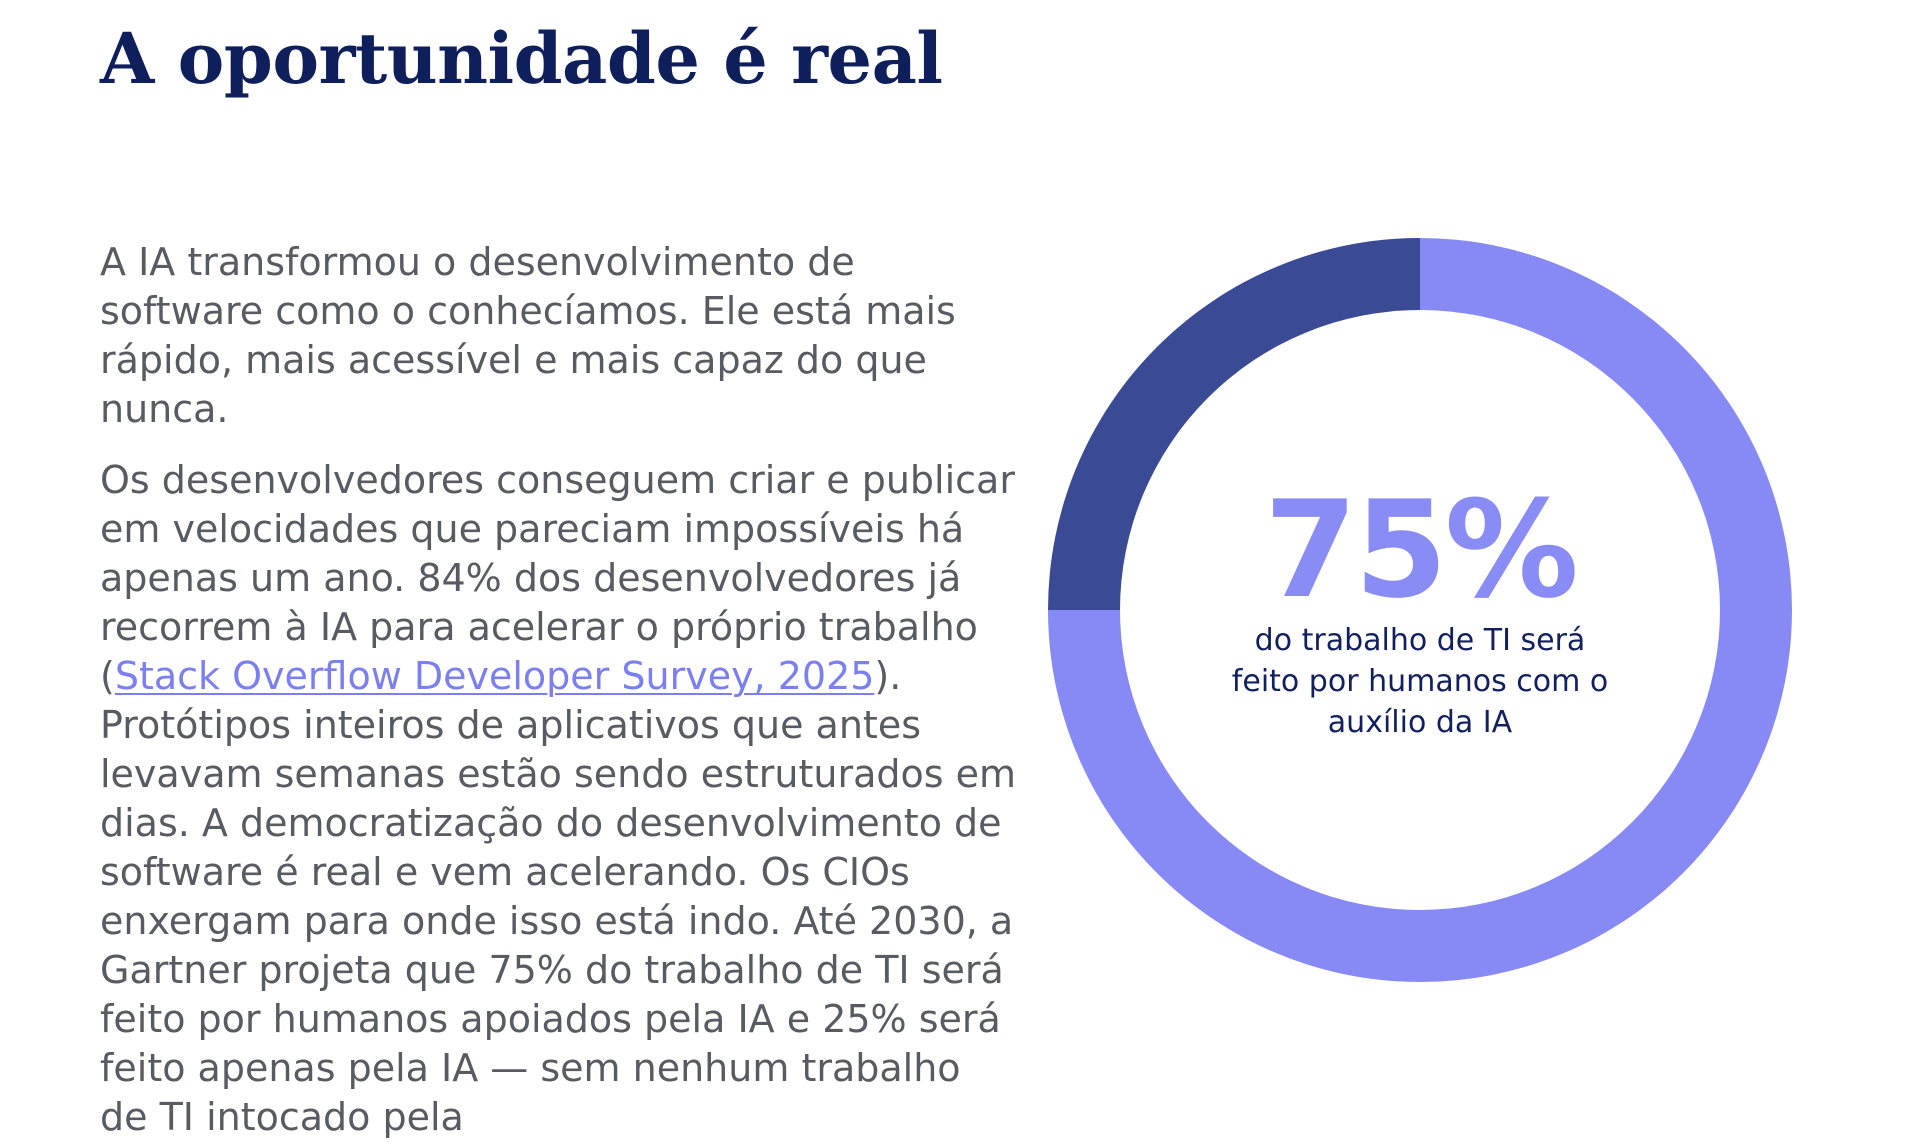 The height and width of the screenshot is (1145, 1920). I want to click on donut-center-value: 75%, so click(1421, 550).